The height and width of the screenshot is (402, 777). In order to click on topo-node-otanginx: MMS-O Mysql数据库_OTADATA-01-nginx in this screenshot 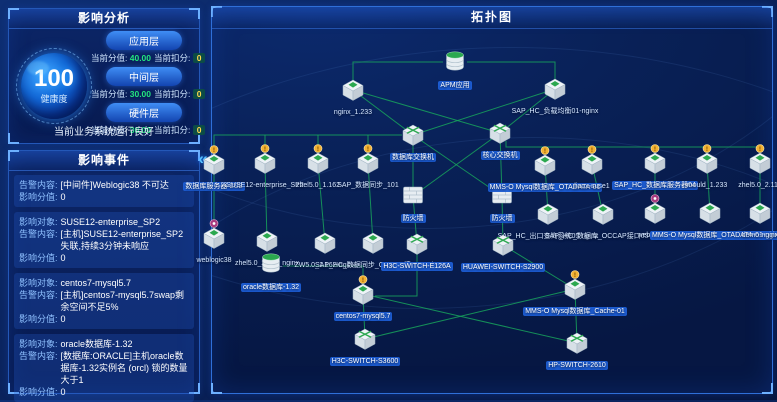, I will do `click(713, 218)`.